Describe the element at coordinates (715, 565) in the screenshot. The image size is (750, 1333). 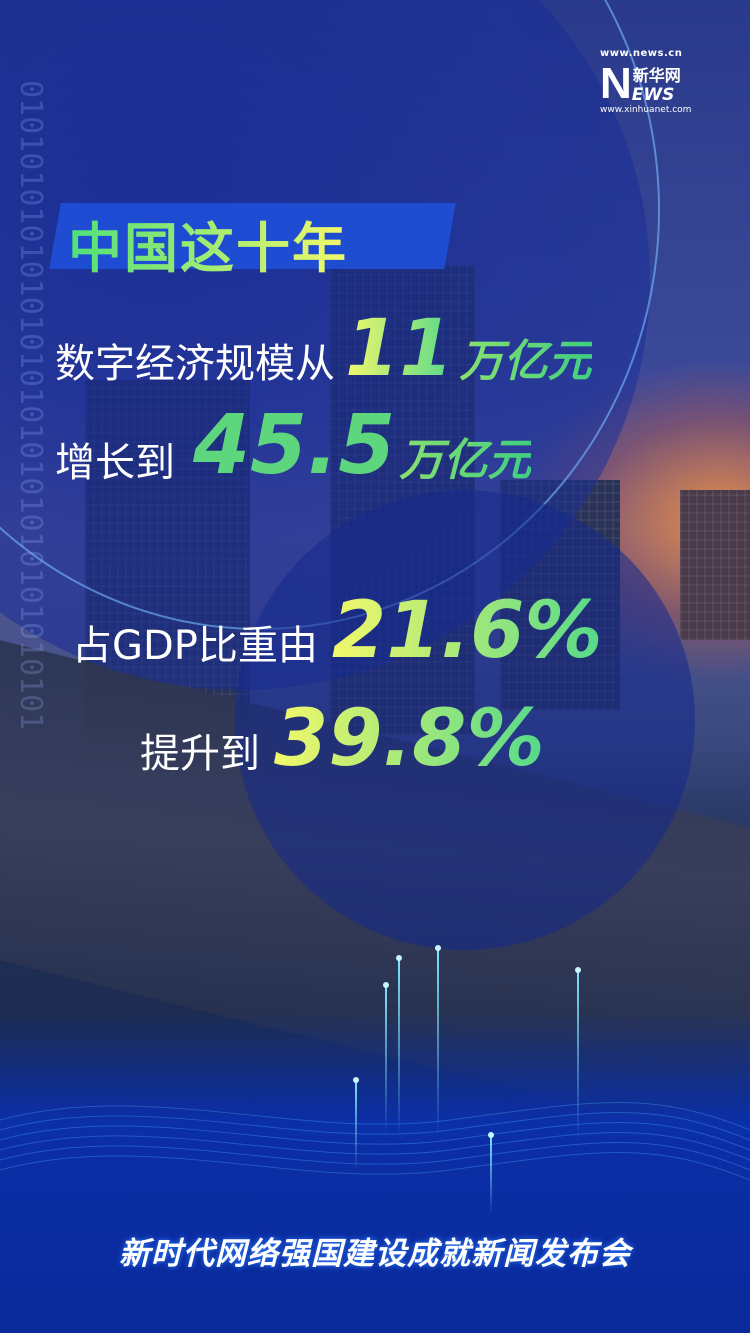
I see `building` at that location.